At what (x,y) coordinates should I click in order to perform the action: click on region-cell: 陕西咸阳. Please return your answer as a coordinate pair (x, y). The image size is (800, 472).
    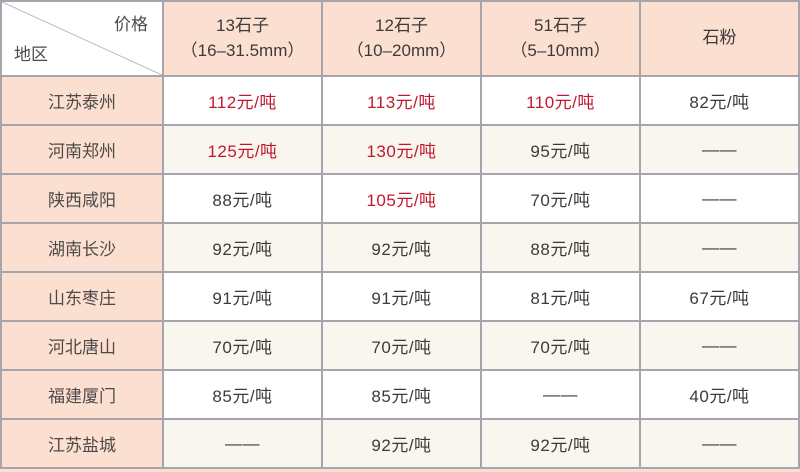
    Looking at the image, I should click on (82, 198).